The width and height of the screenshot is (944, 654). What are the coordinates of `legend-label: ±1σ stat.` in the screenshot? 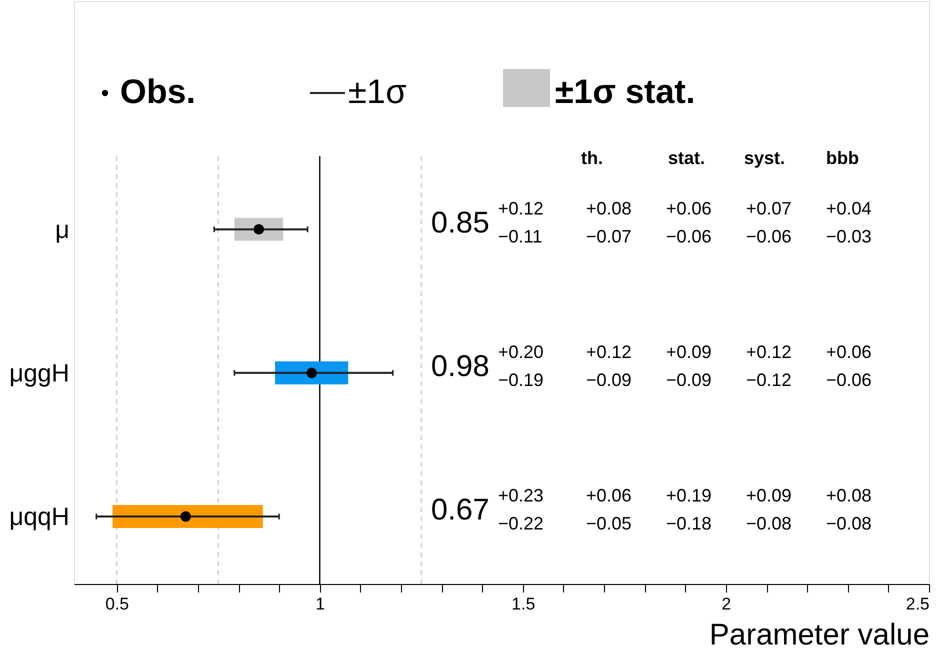 It's located at (625, 92).